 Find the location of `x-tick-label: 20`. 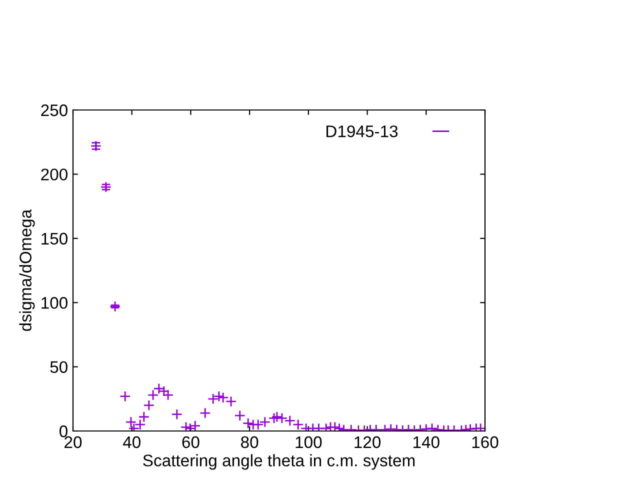

x-tick-label: 20 is located at coordinates (73, 442).